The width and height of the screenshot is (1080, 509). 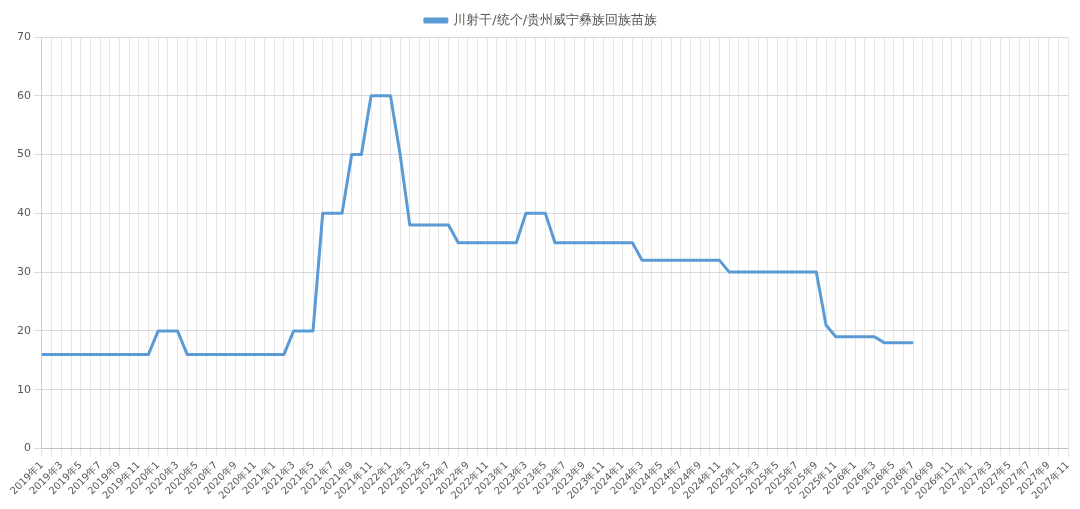 I want to click on y-tick-label: 60, so click(x=24, y=95).